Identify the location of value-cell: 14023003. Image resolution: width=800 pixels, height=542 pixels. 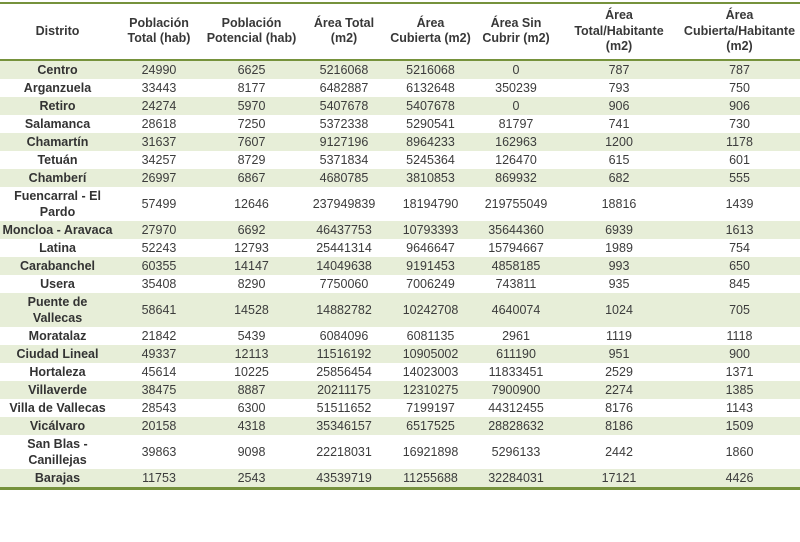
(430, 371).